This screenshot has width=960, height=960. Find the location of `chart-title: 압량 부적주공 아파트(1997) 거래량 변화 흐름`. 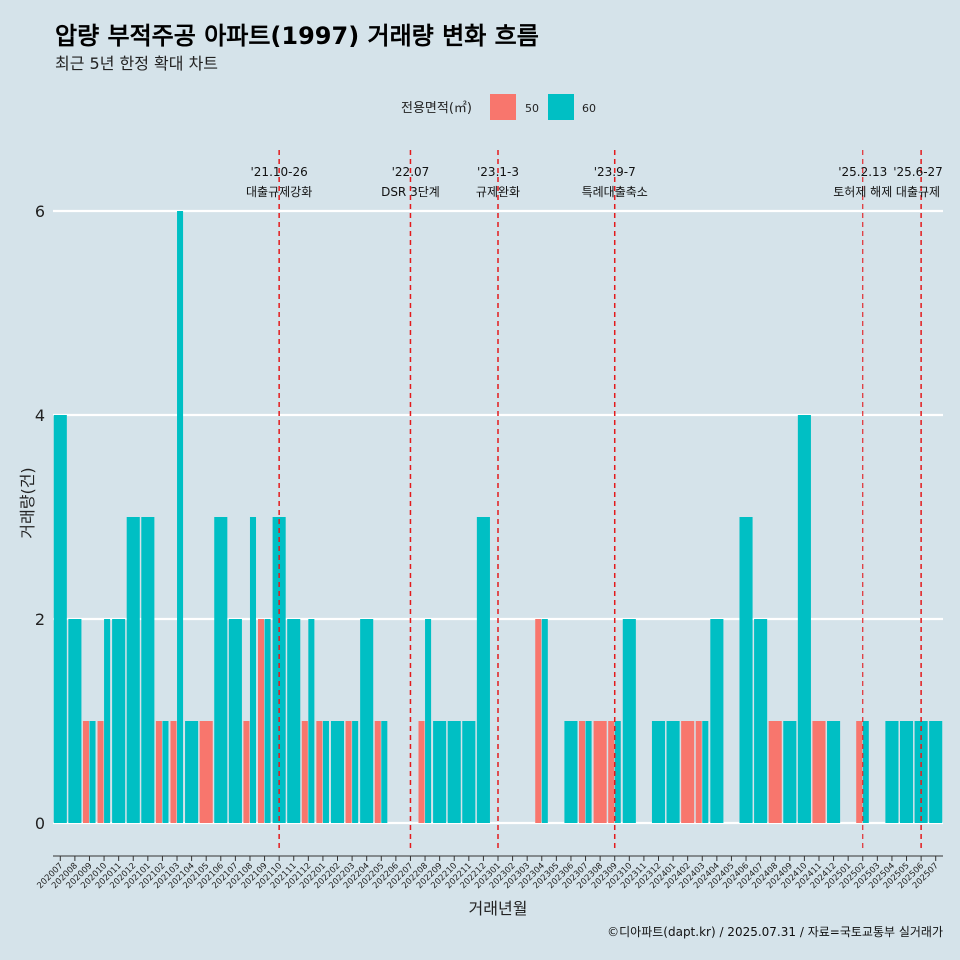

chart-title: 압량 부적주공 아파트(1997) 거래량 변화 흐름 is located at coordinates (297, 36).